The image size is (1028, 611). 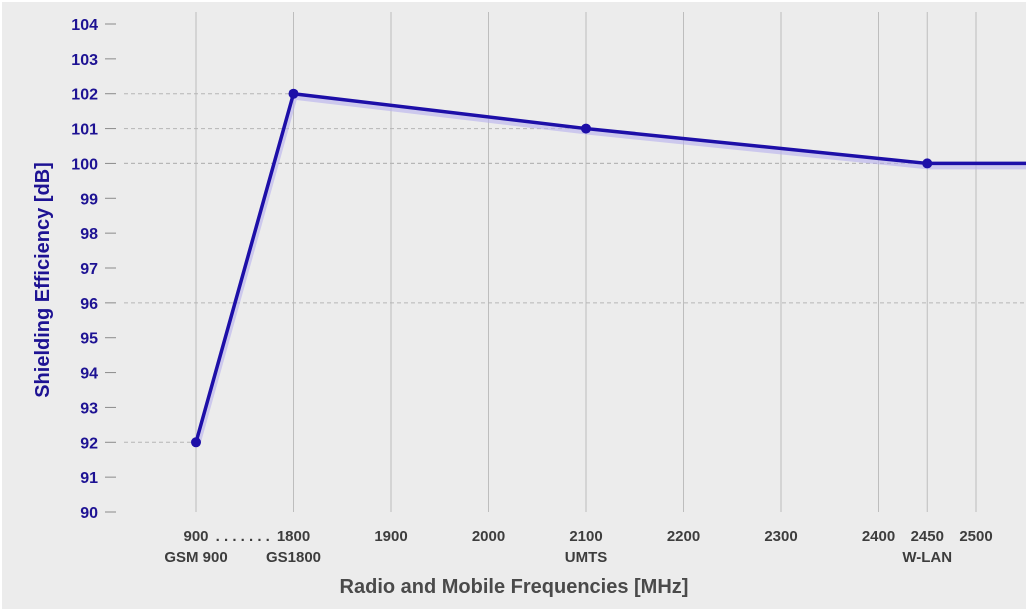 What do you see at coordinates (89, 339) in the screenshot?
I see `y-tick-label: 95` at bounding box center [89, 339].